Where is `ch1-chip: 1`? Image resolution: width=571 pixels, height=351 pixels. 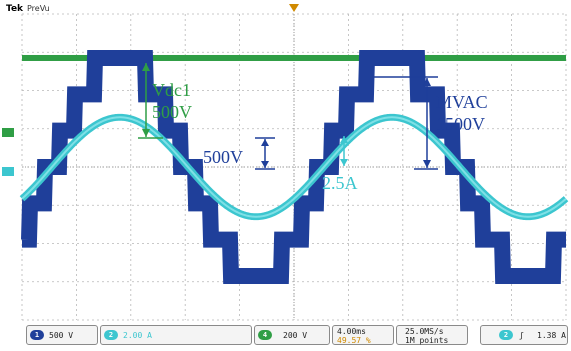
ch1-chip: 1 is located at coordinates (37, 335).